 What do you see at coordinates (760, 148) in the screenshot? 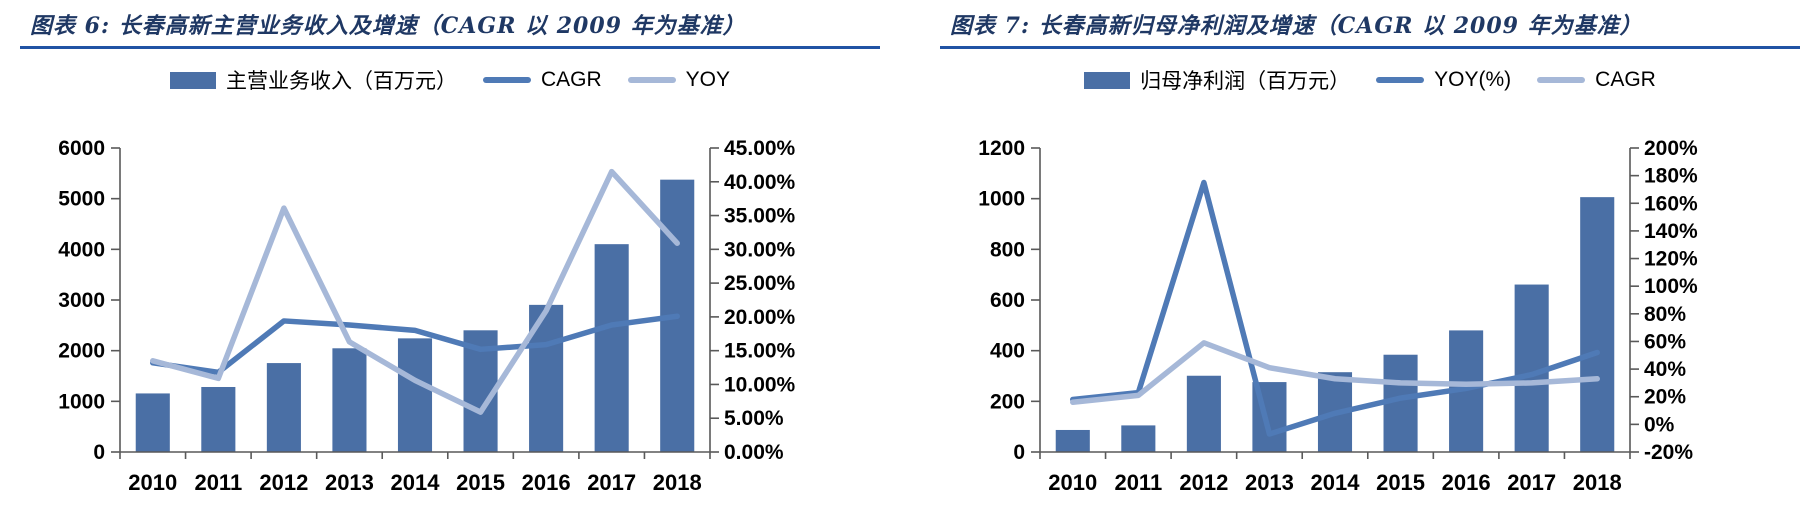
I see `right-axis-label: 45.00%` at bounding box center [760, 148].